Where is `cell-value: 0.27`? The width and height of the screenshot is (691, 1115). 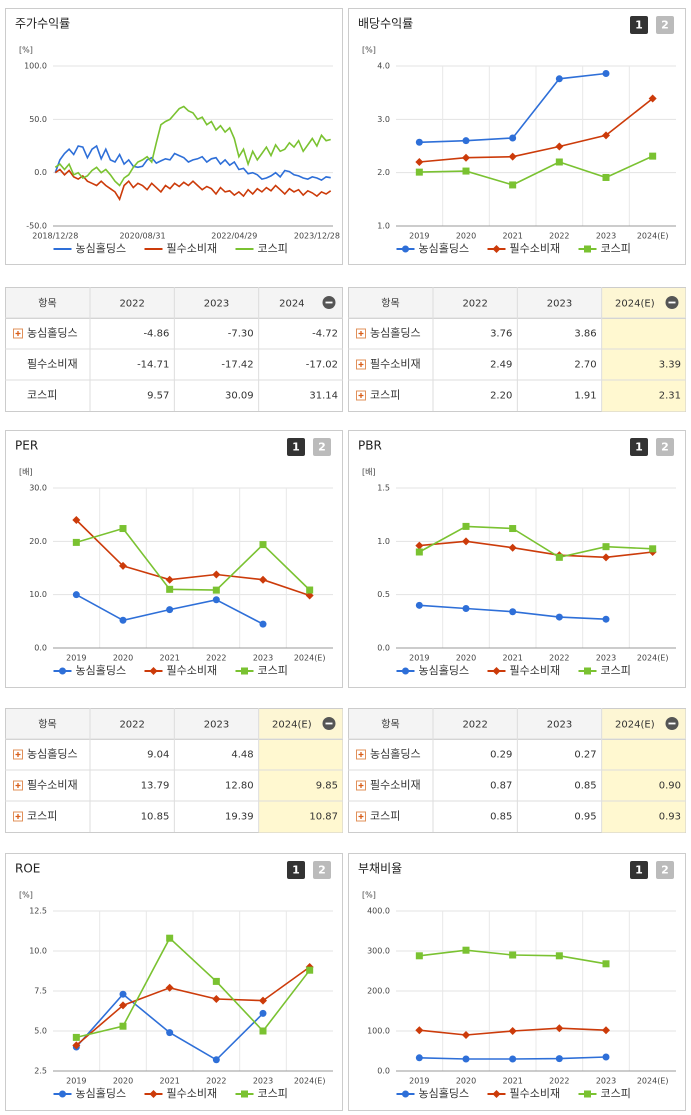
cell-value: 0.27 is located at coordinates (585, 755).